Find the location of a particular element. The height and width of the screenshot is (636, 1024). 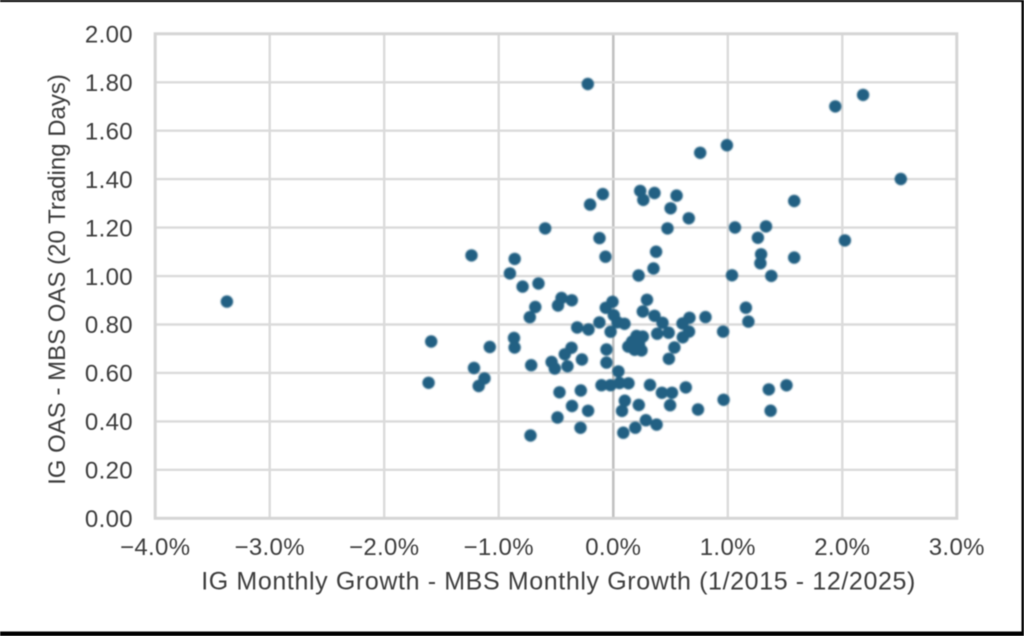

svg-text: 1.80 is located at coordinates (109, 83).